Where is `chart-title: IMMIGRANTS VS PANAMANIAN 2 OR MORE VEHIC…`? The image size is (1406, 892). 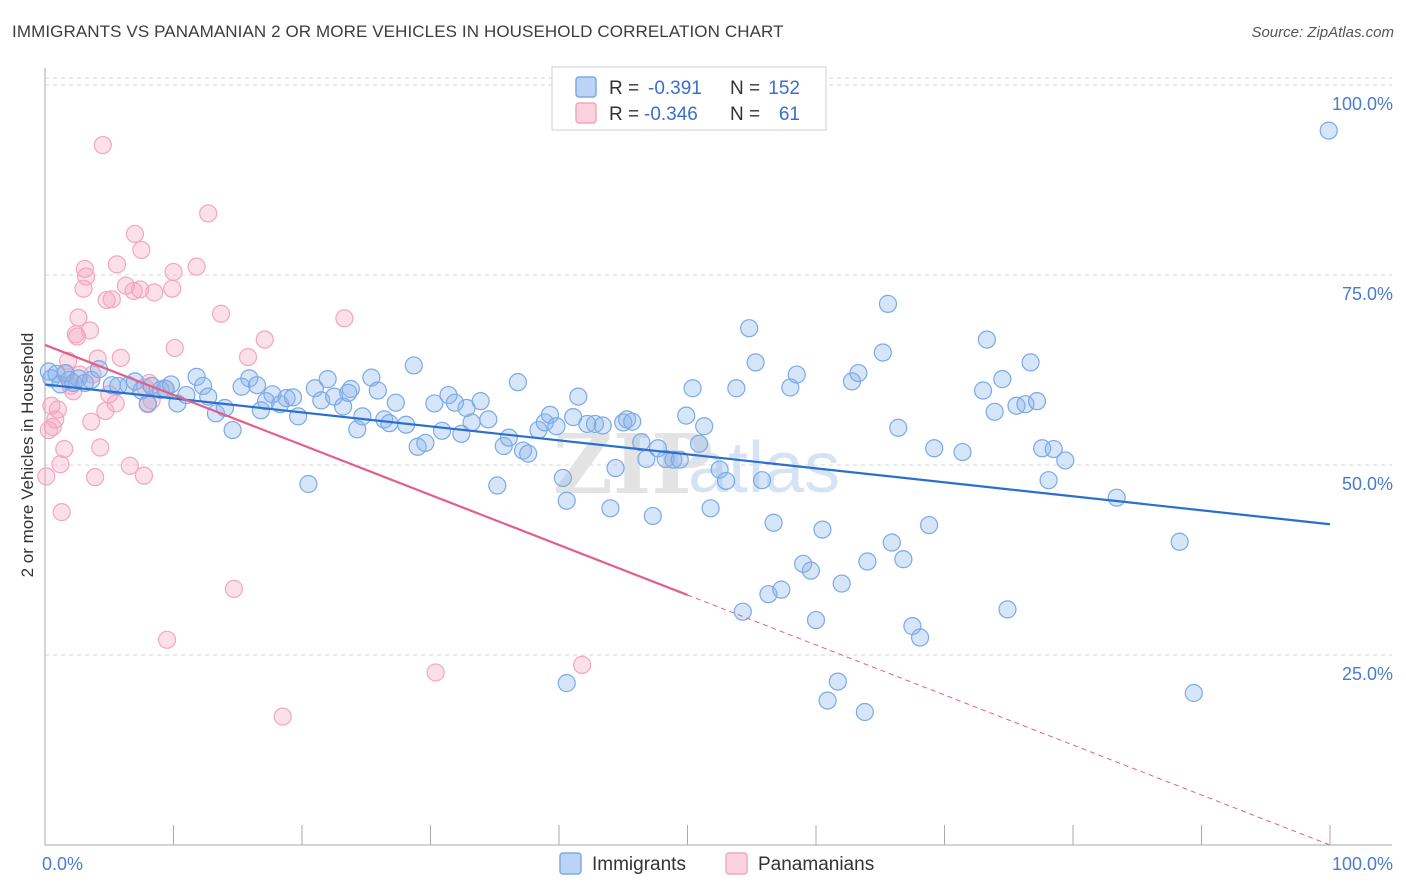
chart-title: IMMIGRANTS VS PANAMANIAN 2 OR MORE VEHIC… is located at coordinates (398, 31).